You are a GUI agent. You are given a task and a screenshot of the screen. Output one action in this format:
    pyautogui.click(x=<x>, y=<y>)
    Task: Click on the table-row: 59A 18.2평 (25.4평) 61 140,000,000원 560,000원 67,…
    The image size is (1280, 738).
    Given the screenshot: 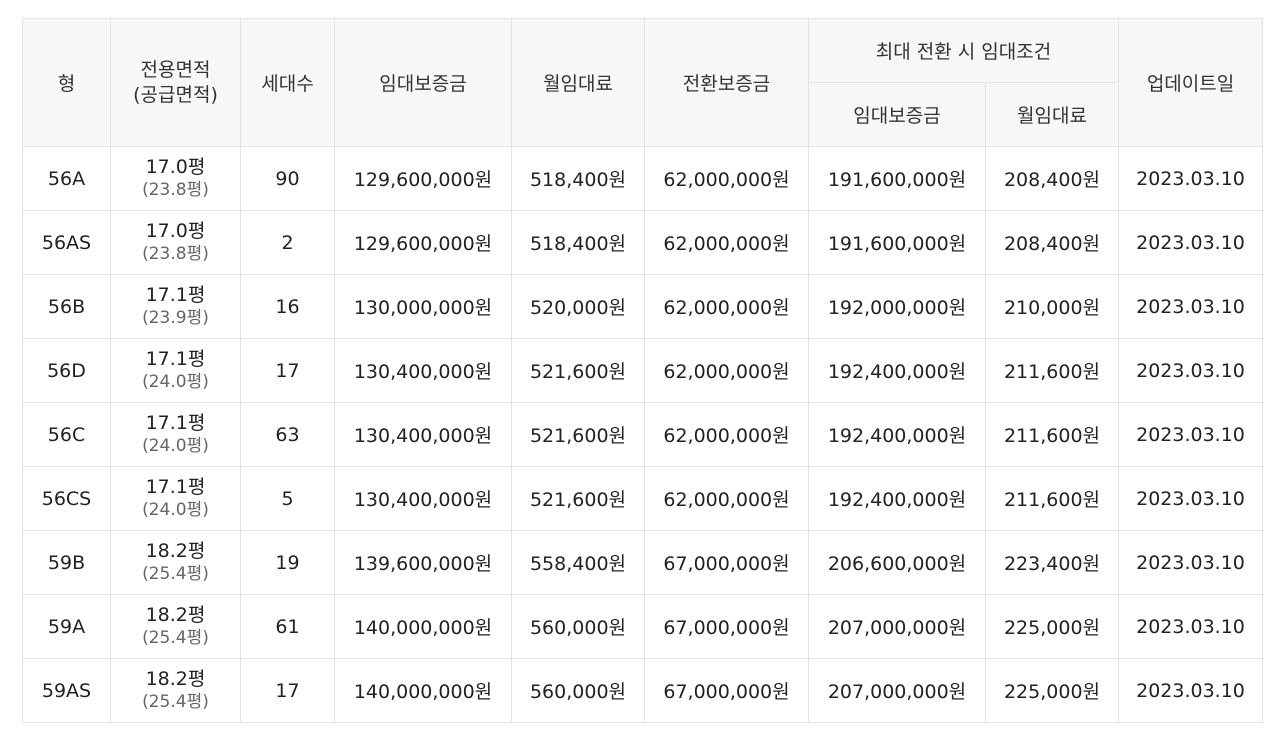 What is the action you would take?
    pyautogui.click(x=643, y=626)
    